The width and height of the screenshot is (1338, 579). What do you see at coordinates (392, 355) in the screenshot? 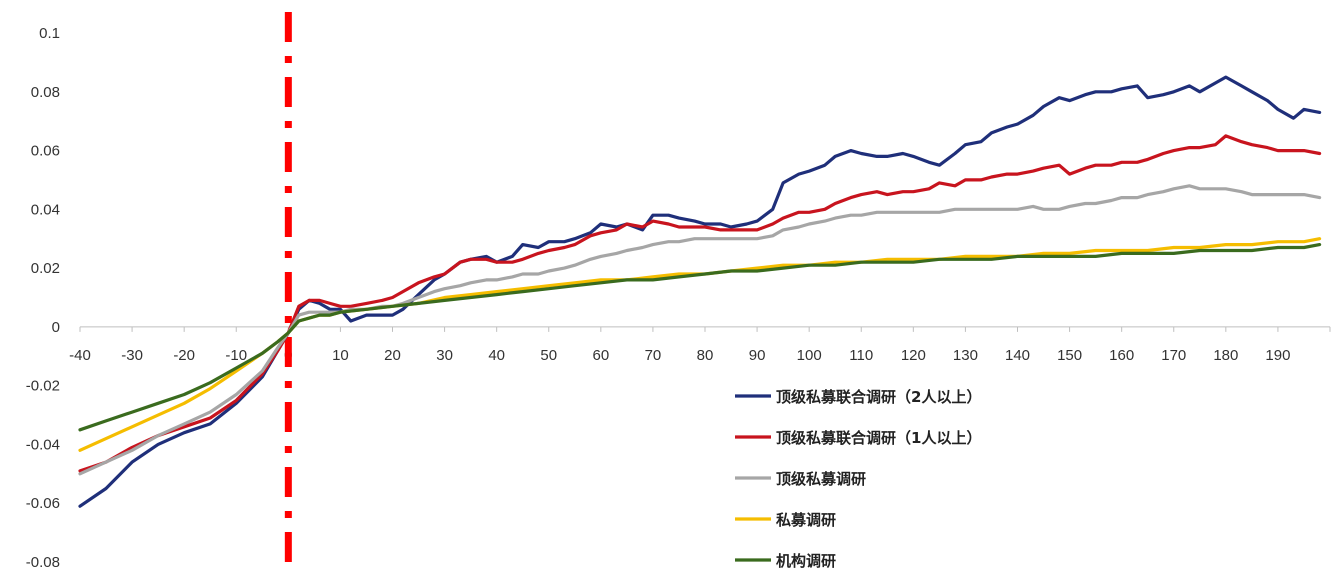
I see `x-tick-label: 20` at bounding box center [392, 355].